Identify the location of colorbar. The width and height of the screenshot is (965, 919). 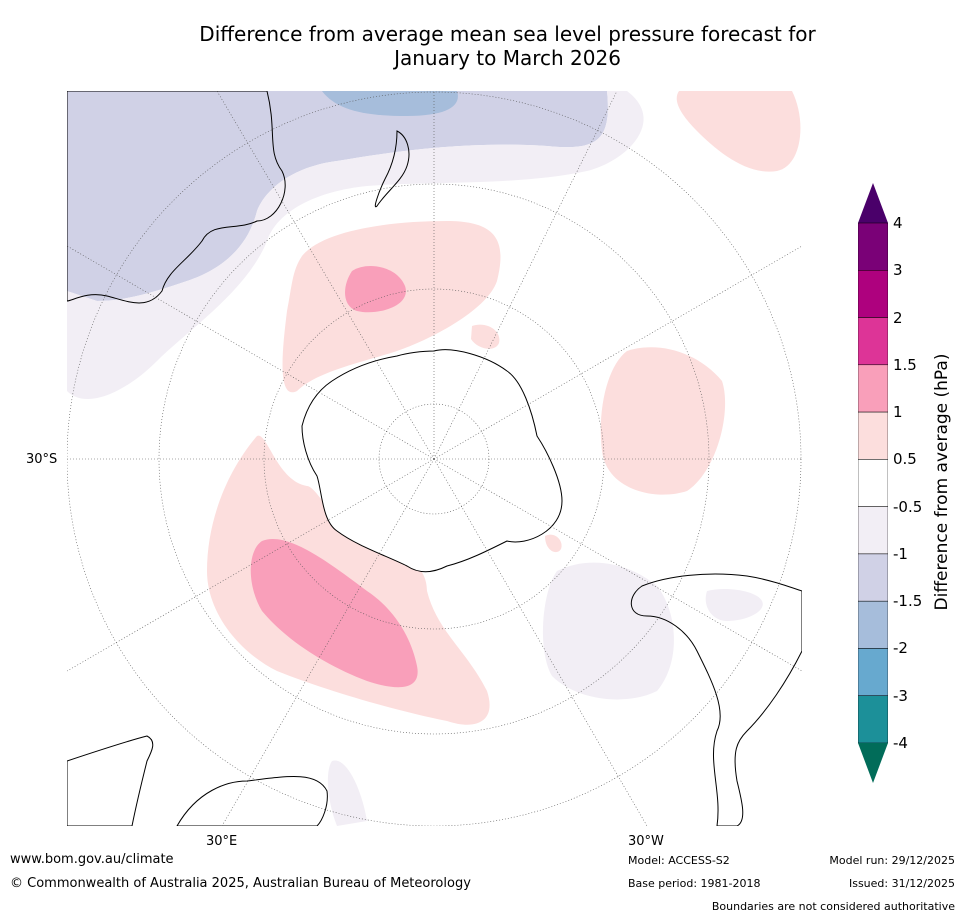
(873, 483).